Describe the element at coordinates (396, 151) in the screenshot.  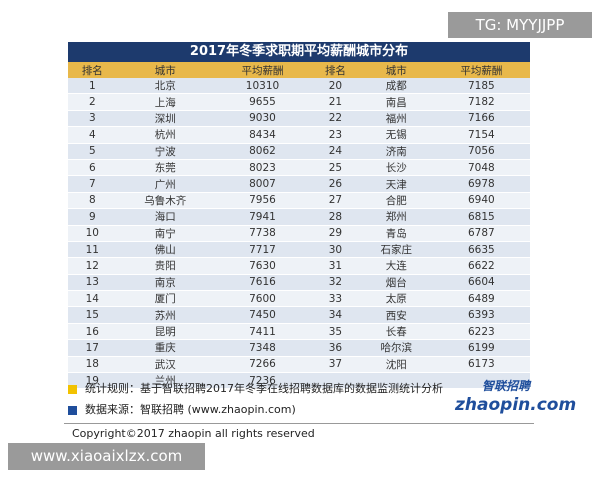
I see `cell: 济南` at that location.